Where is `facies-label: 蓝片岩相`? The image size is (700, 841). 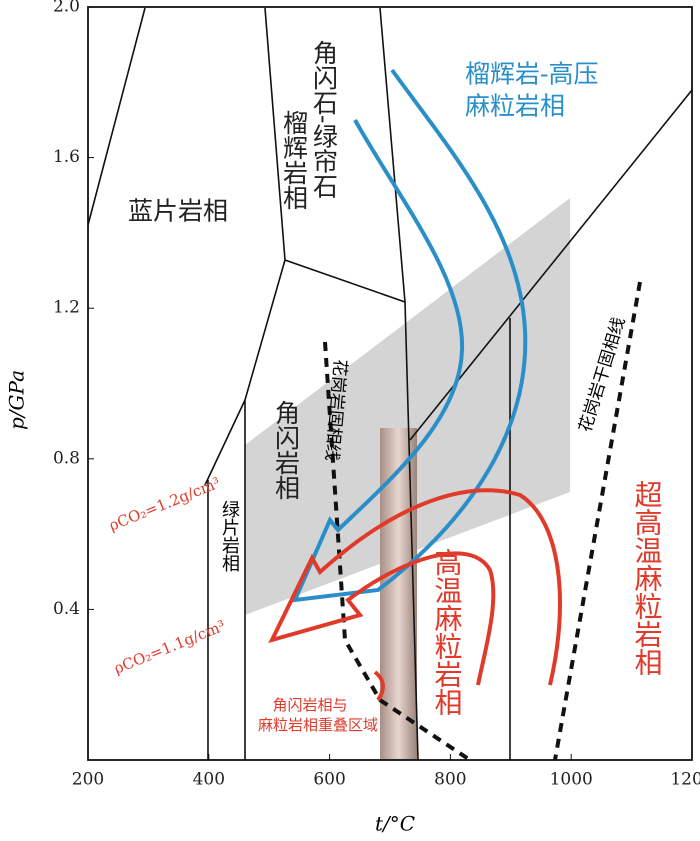 facies-label: 蓝片岩相 is located at coordinates (178, 211).